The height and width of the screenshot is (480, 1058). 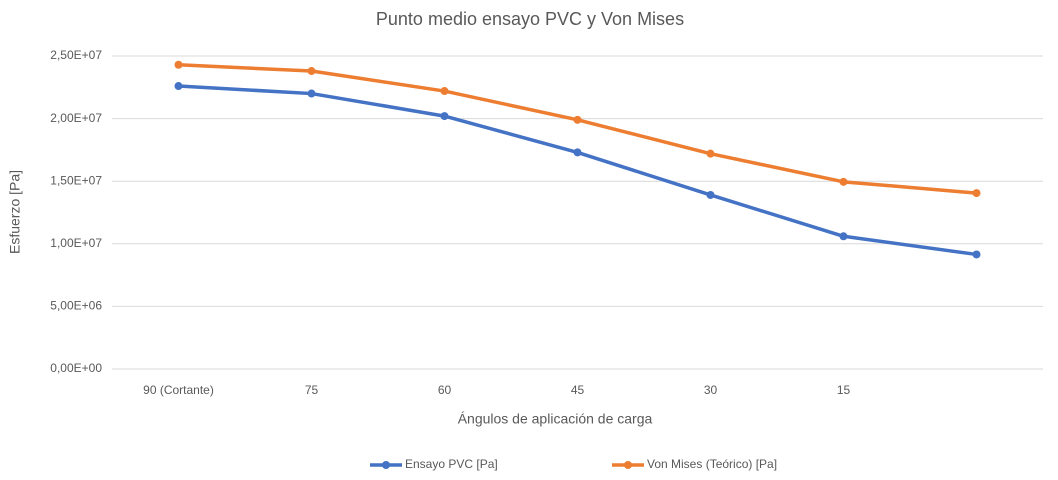 What do you see at coordinates (312, 390) in the screenshot?
I see `x-tick-label: 75` at bounding box center [312, 390].